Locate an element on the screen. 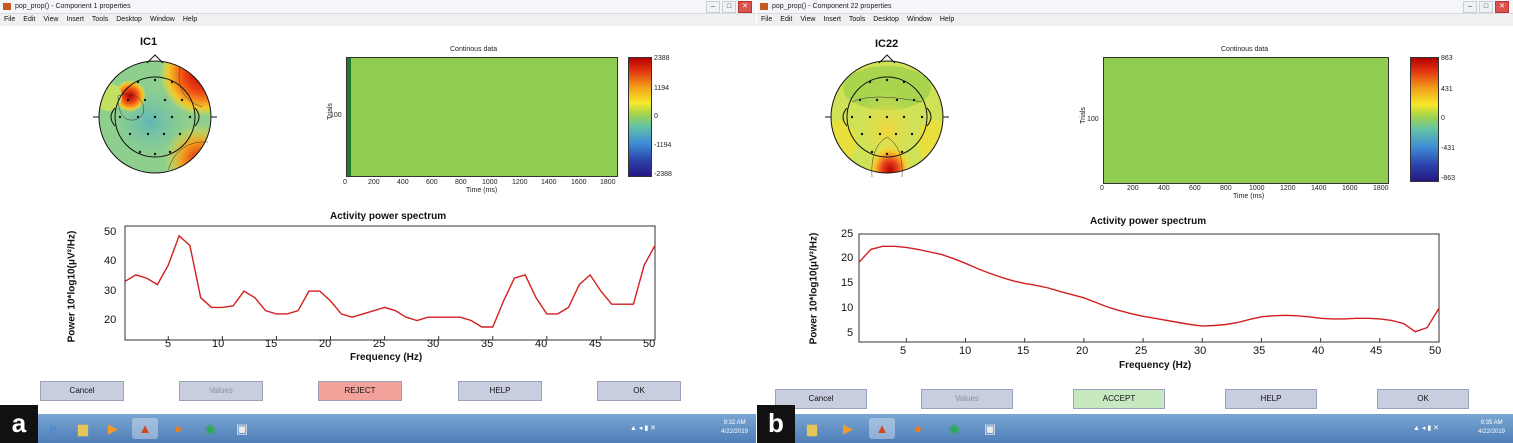  spectrum-xtick: 10 is located at coordinates (965, 351).